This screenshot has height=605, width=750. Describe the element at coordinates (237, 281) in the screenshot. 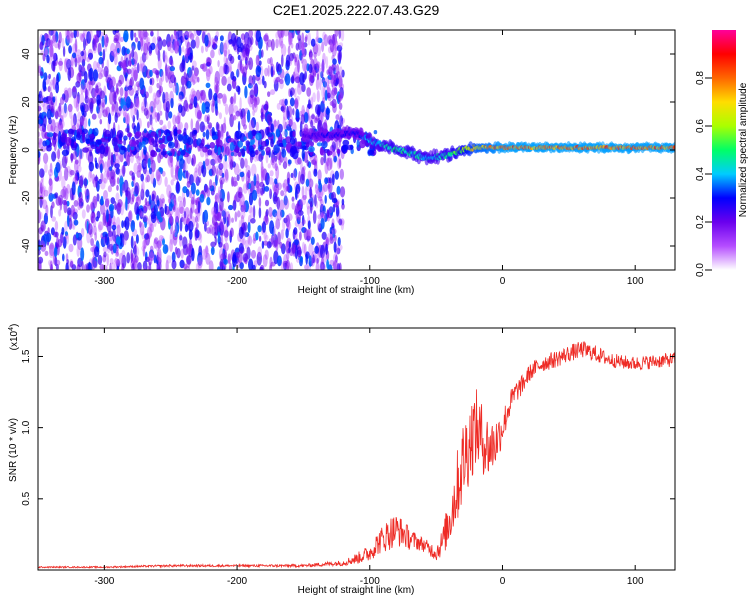

I see `spectrogram-x-tick-label: -200` at that location.